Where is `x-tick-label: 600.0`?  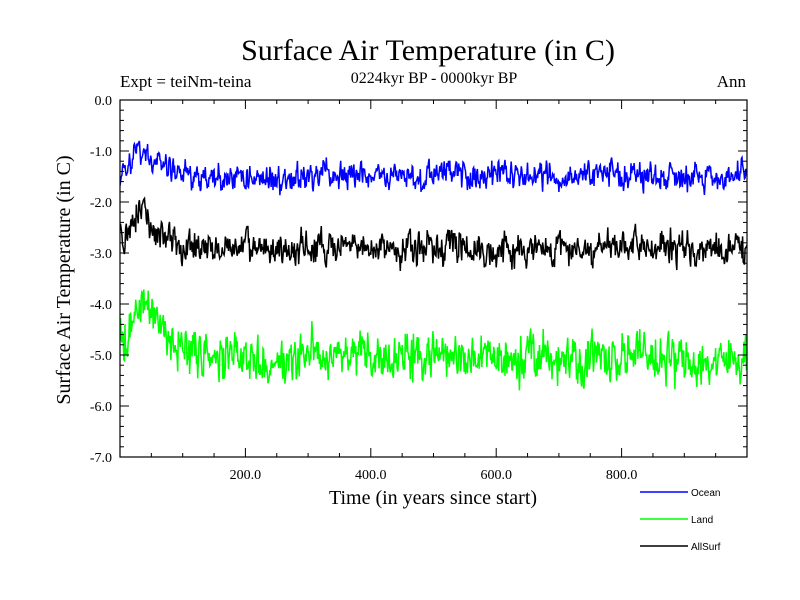
x-tick-label: 600.0 is located at coordinates (496, 475).